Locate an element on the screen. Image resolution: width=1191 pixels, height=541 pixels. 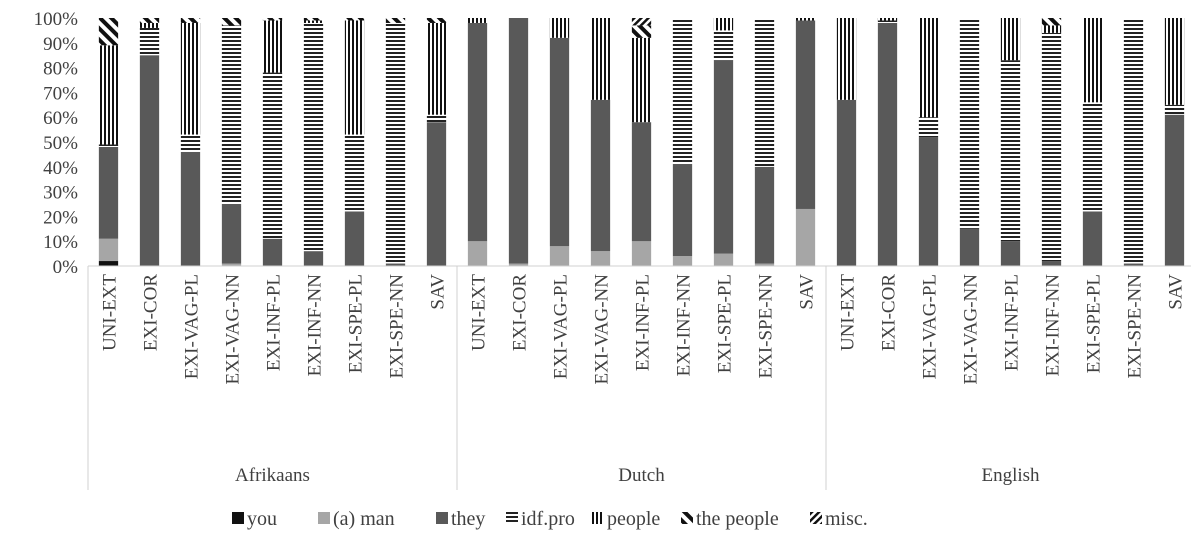
y-tick-label: 30% is located at coordinates (60, 193).